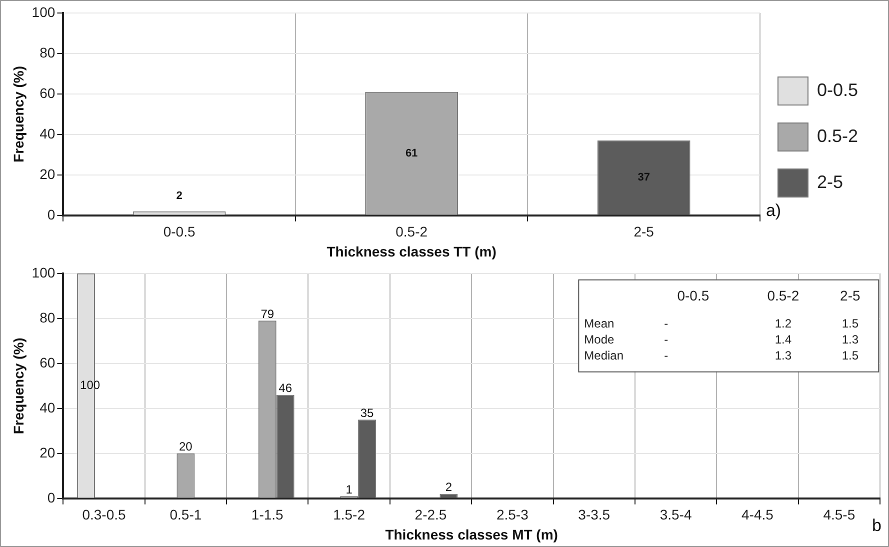 The width and height of the screenshot is (889, 547). Describe the element at coordinates (179, 232) in the screenshot. I see `x-tick-label: 0-0.5` at that location.